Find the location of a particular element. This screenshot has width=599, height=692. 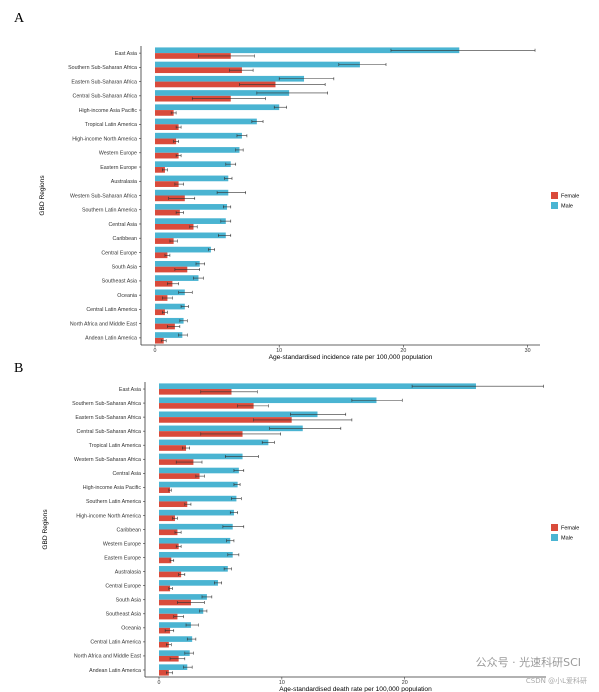

panel-letter: B is located at coordinates (18, 368).